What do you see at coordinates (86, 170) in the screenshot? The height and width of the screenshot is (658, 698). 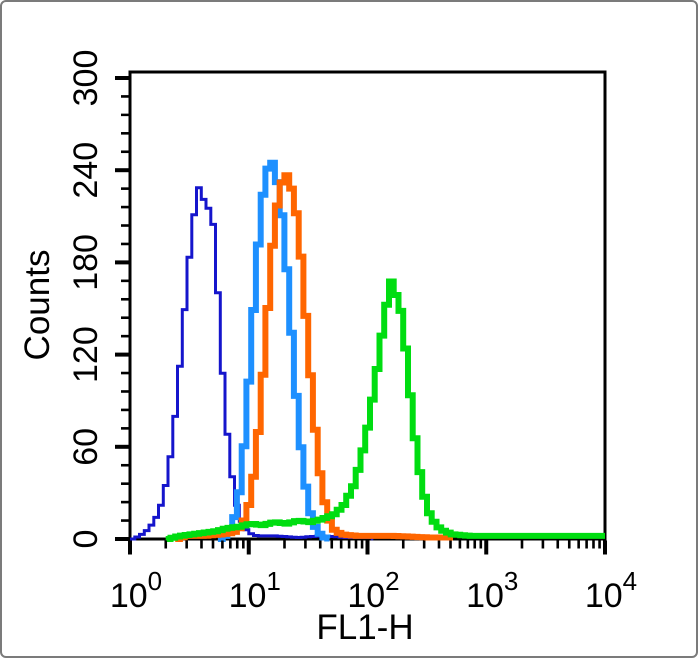 I see `y-tick-label: 240` at bounding box center [86, 170].